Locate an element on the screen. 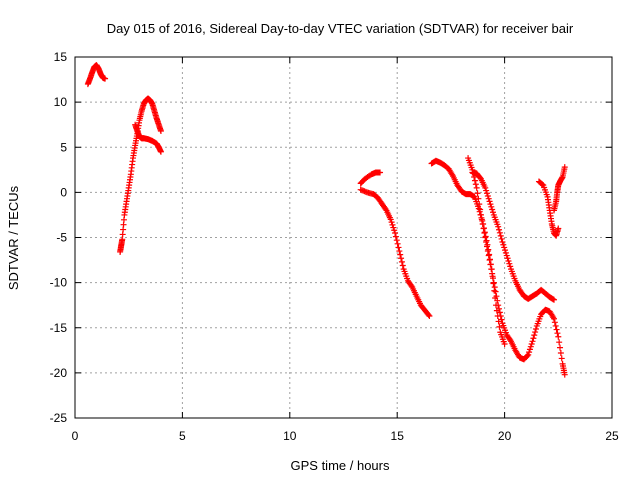 The width and height of the screenshot is (640, 480). y-tick-label: -20 is located at coordinates (59, 373).